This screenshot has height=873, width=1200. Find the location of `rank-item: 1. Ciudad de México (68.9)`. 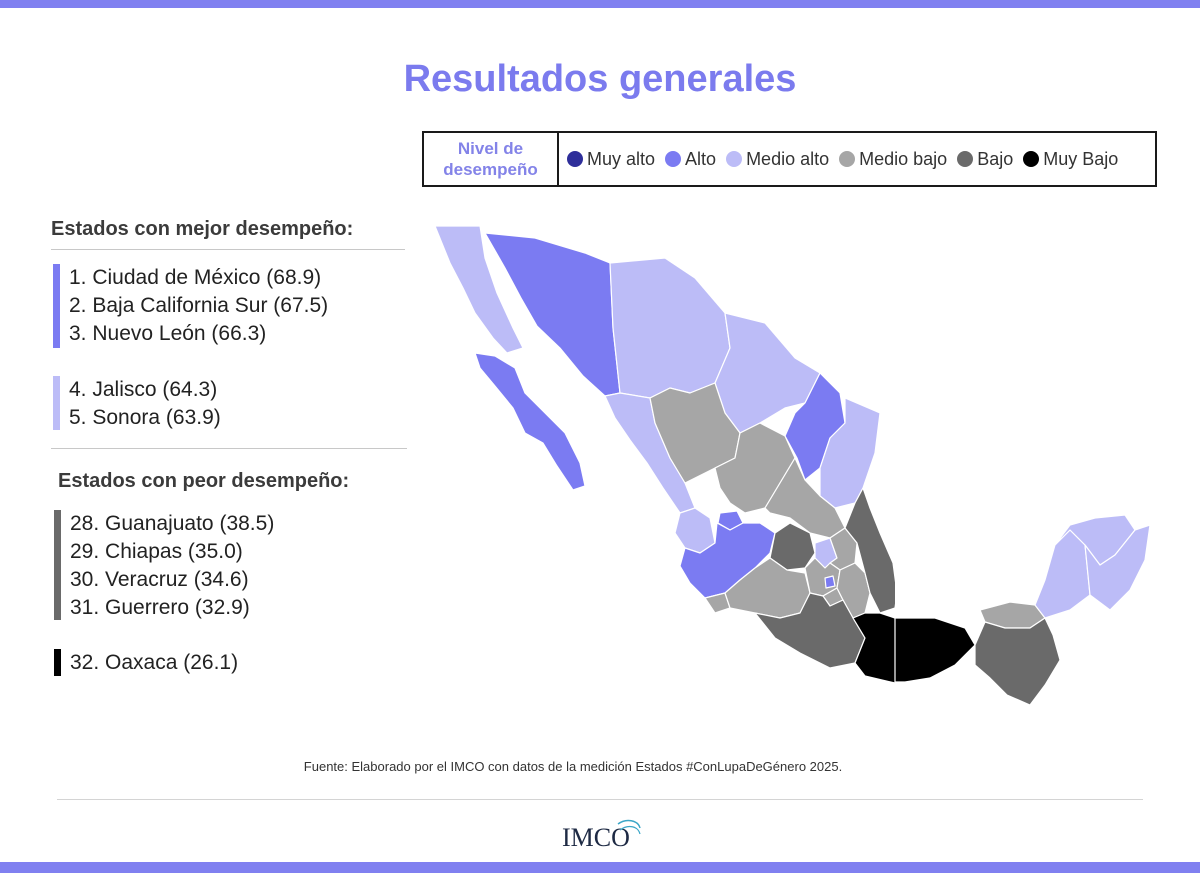

rank-item: 1. Ciudad de México (68.9) is located at coordinates (195, 277).